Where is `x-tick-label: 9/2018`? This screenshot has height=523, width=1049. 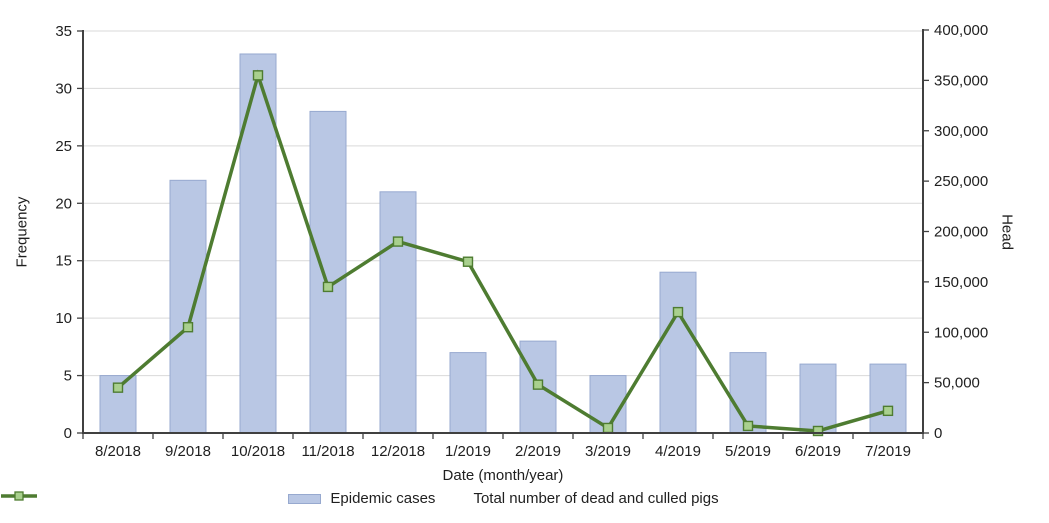 x-tick-label: 9/2018 is located at coordinates (188, 451).